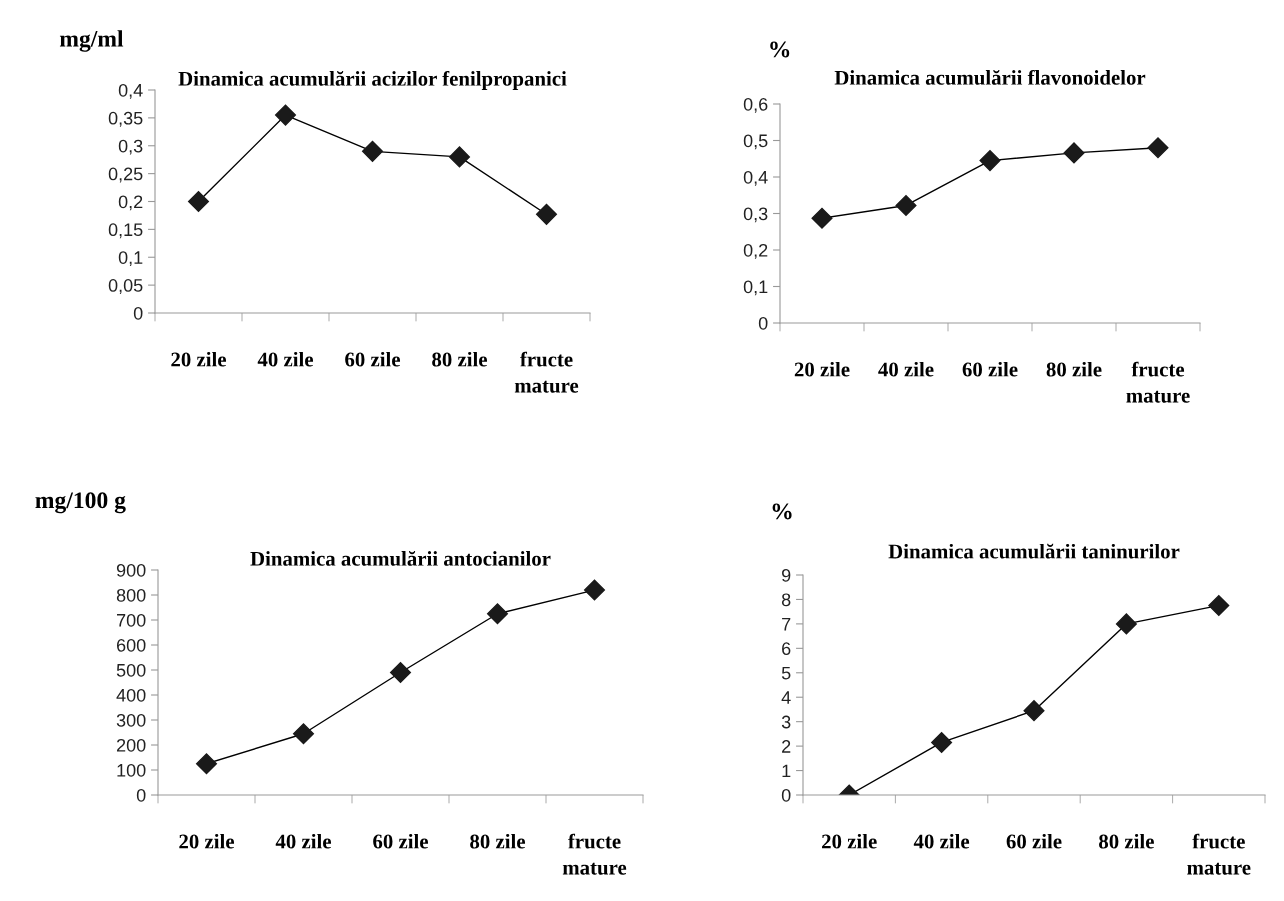  What do you see at coordinates (400, 558) in the screenshot?
I see `chart-title: Dinamica acumulării antocianilor` at bounding box center [400, 558].